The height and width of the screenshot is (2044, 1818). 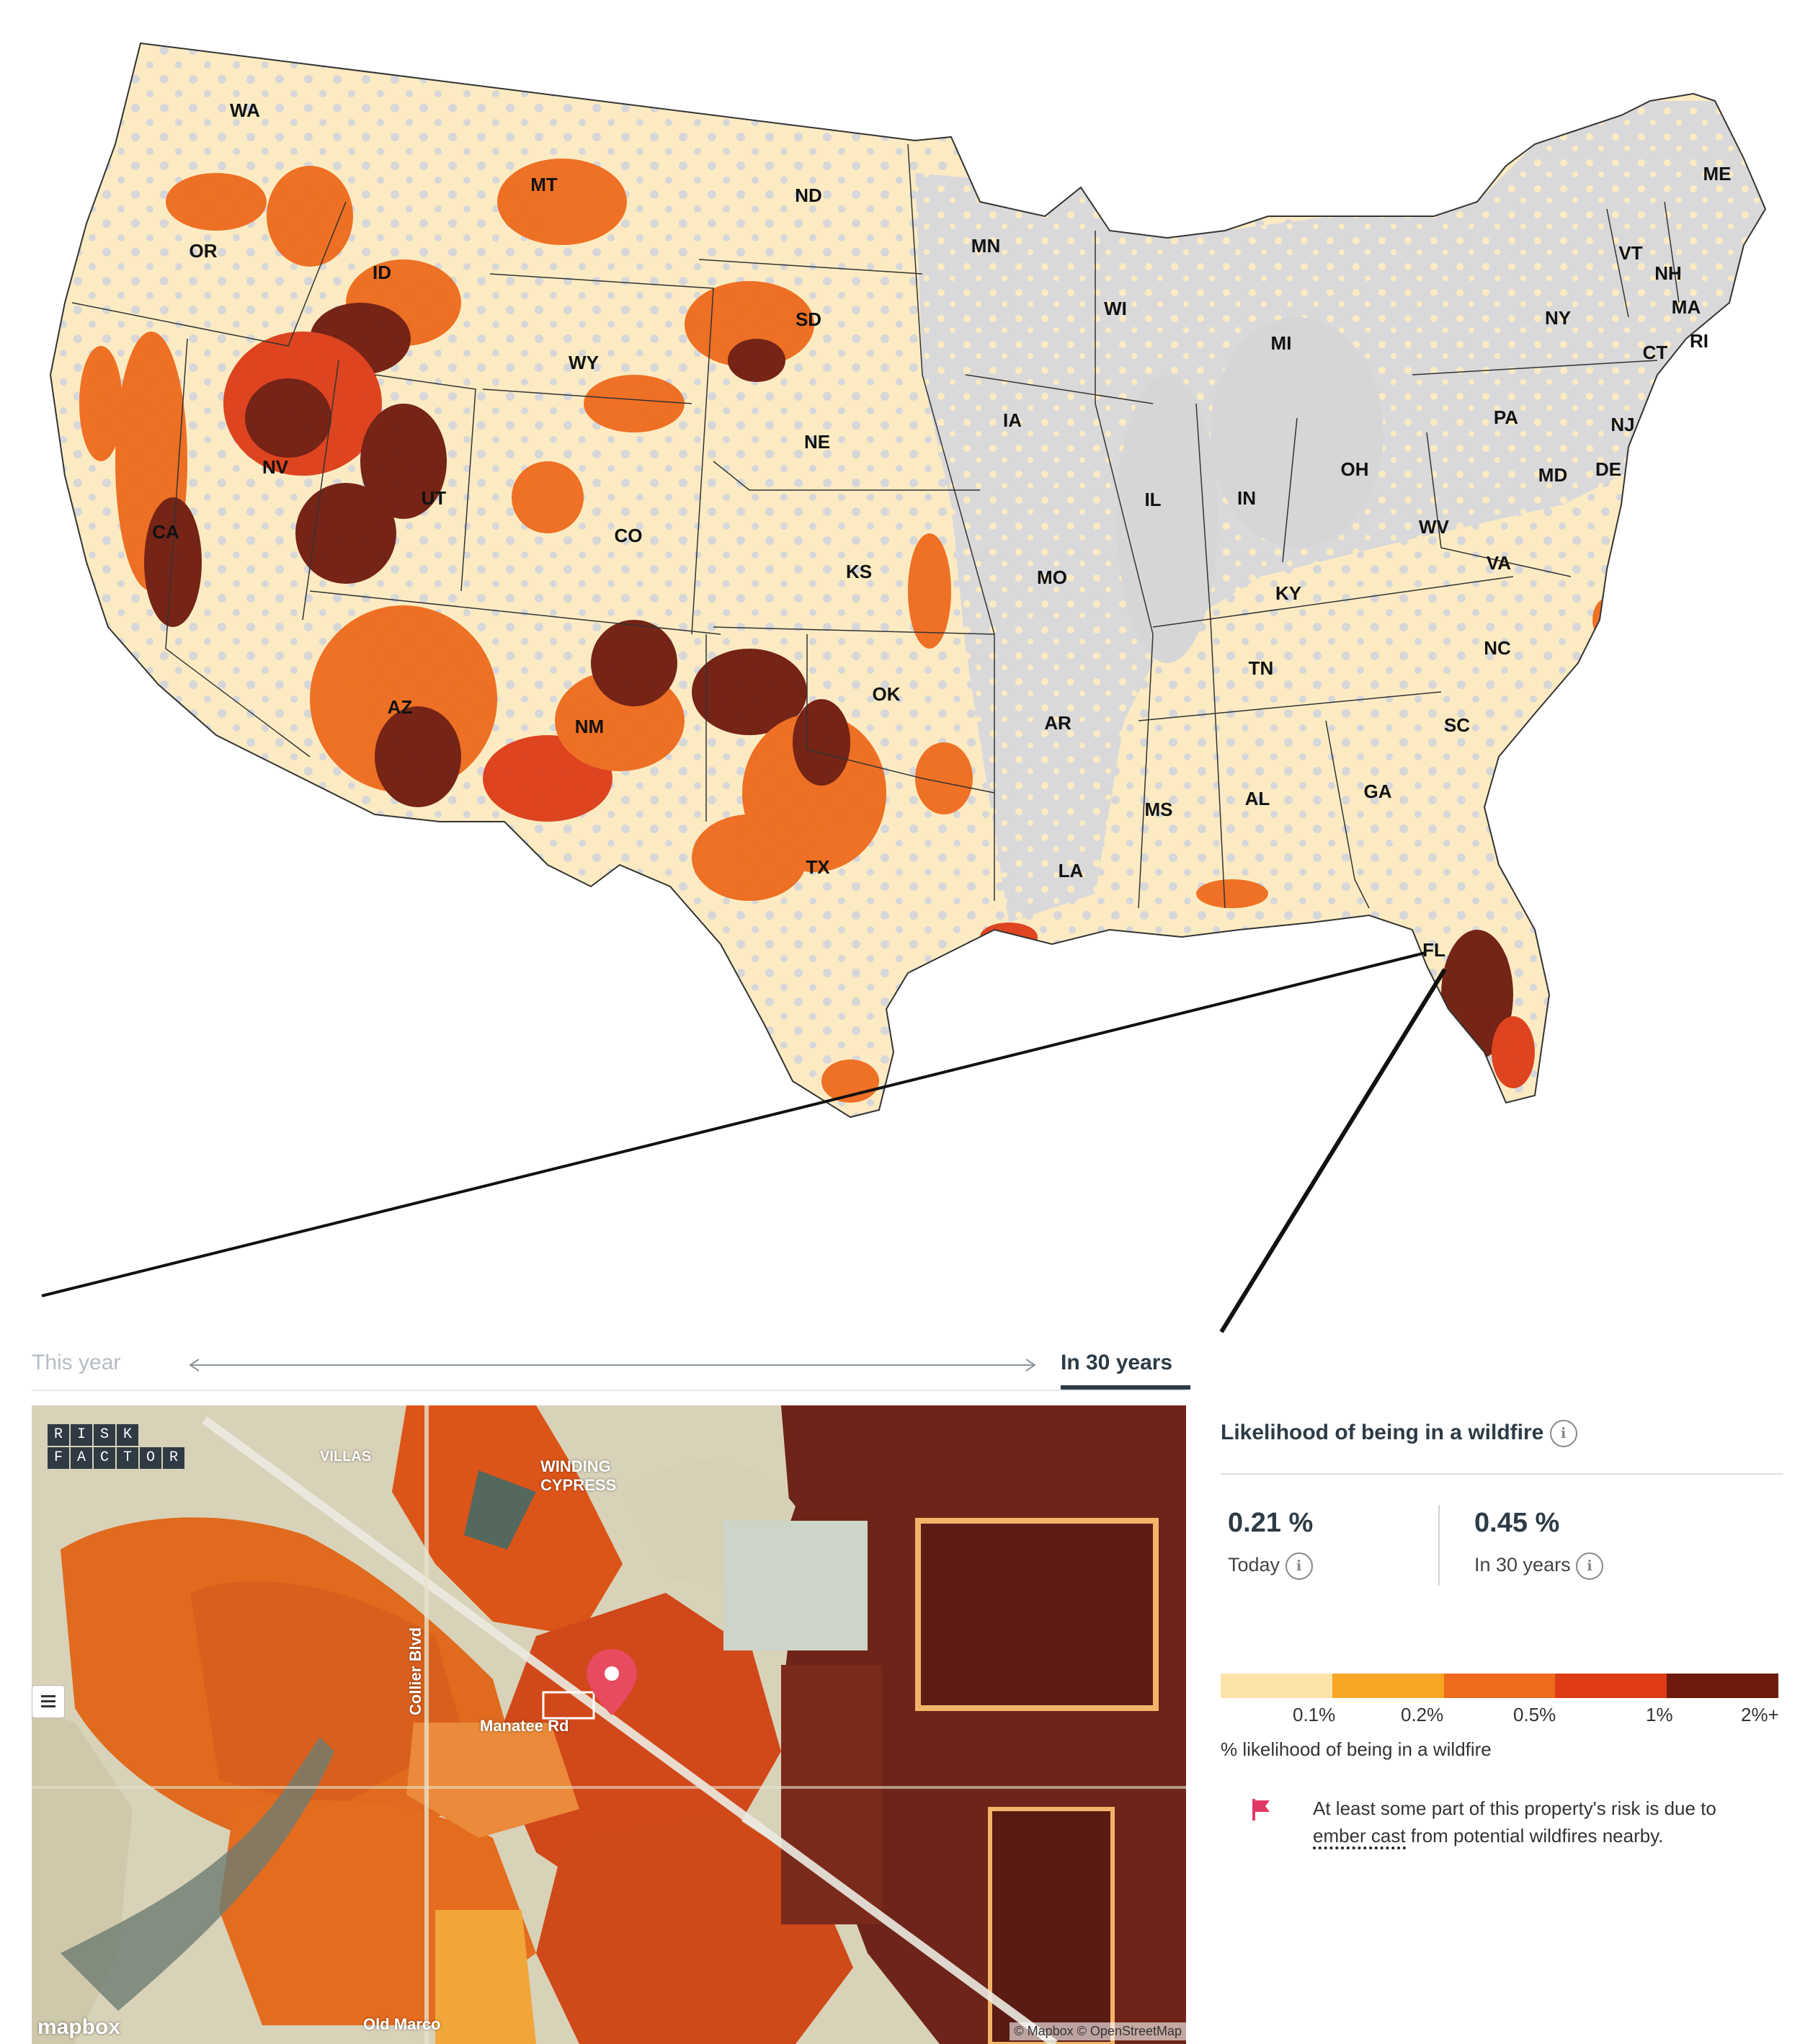 What do you see at coordinates (1439, 1545) in the screenshot?
I see `stat-divider` at bounding box center [1439, 1545].